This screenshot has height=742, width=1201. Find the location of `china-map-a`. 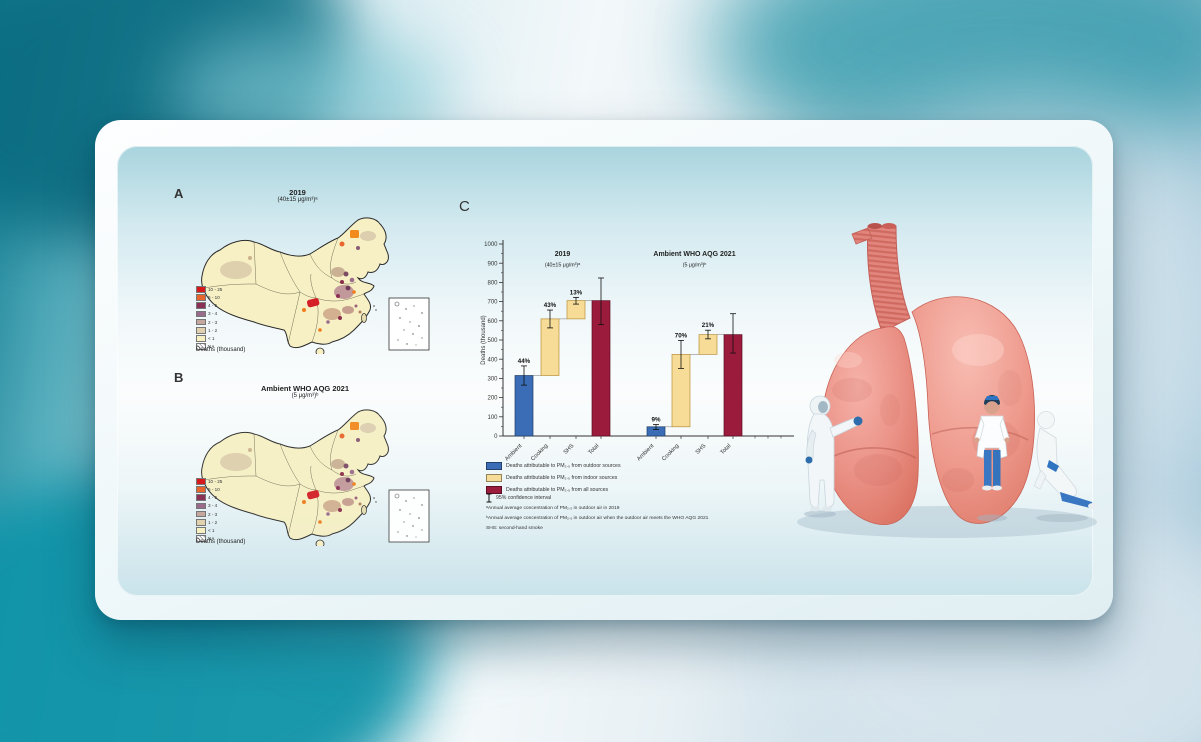

china-map-a is located at coordinates (315, 285).